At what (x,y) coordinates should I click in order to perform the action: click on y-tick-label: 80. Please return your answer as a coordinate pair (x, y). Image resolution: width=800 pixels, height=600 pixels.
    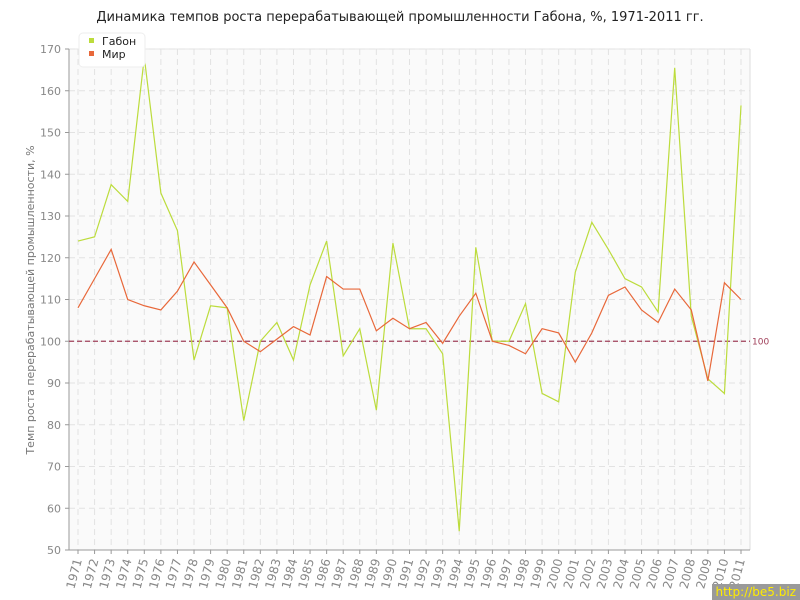
    Looking at the image, I should click on (54, 425).